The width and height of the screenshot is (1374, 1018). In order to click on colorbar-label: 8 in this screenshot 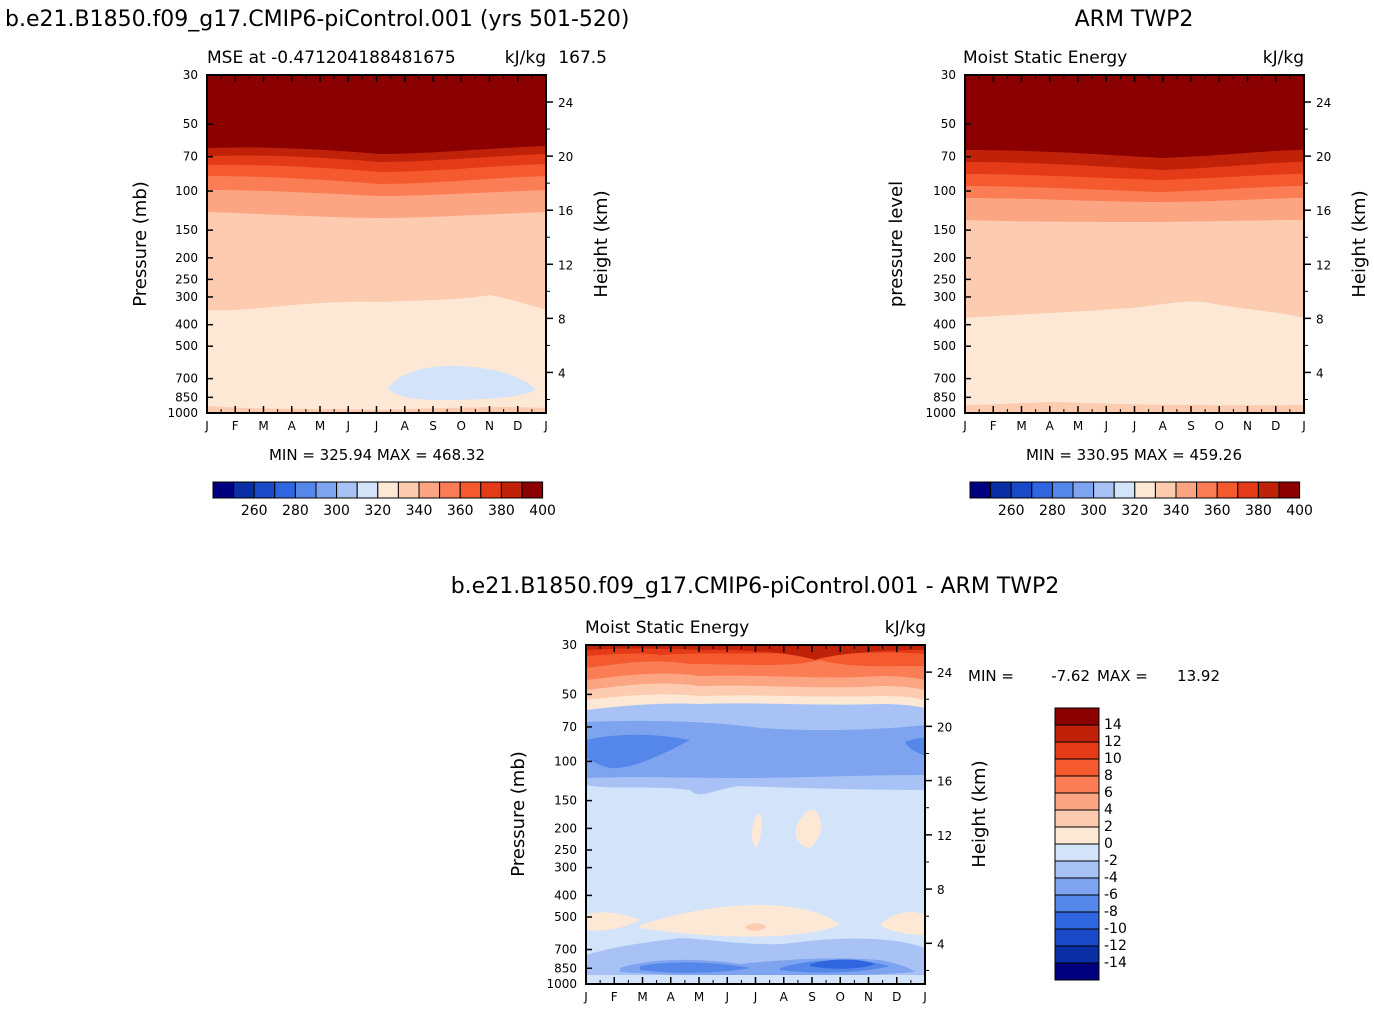, I will do `click(1108, 776)`.